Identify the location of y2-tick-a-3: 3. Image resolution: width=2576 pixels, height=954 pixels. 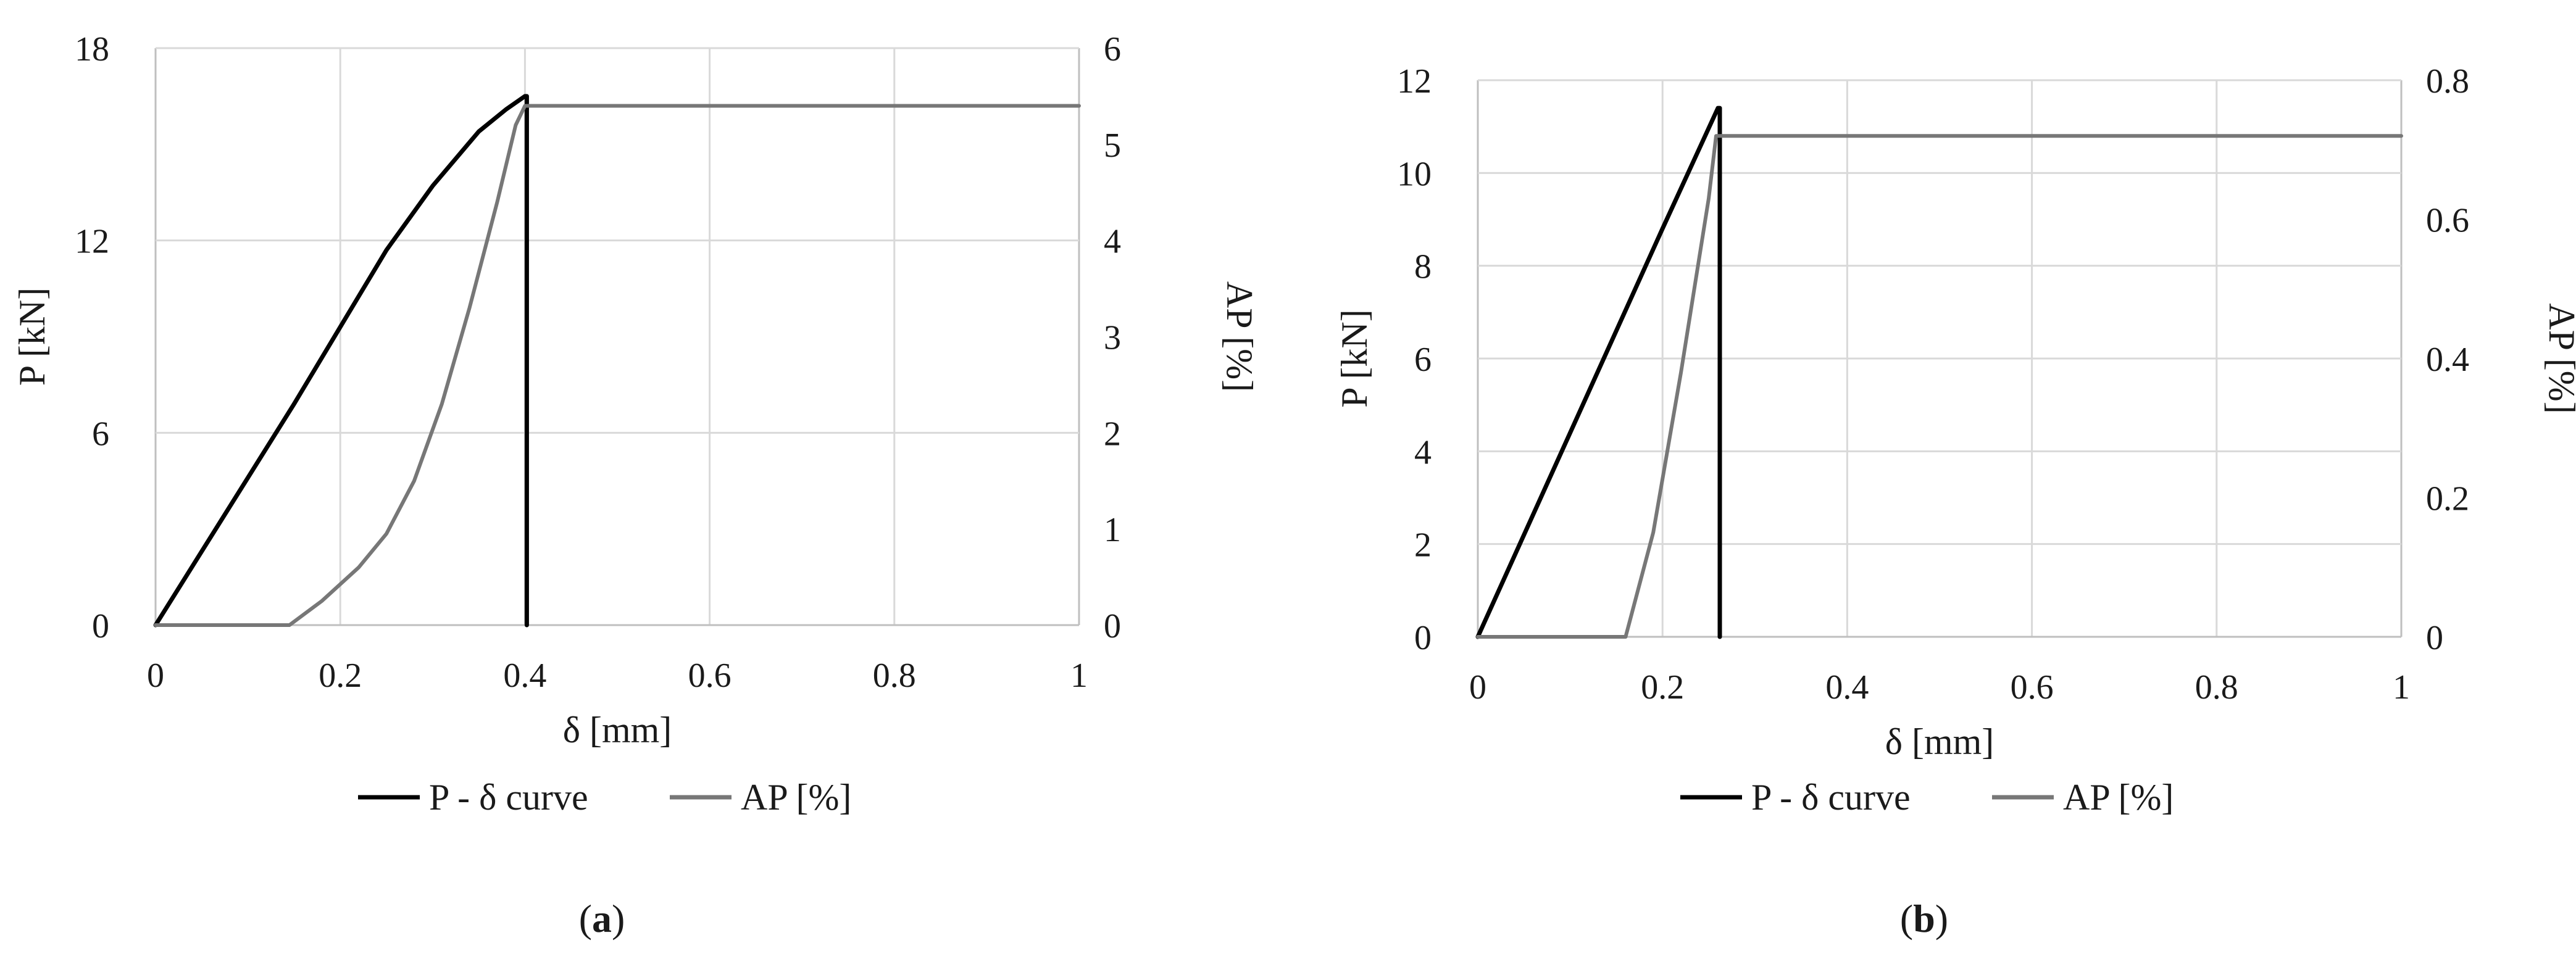
(1112, 338).